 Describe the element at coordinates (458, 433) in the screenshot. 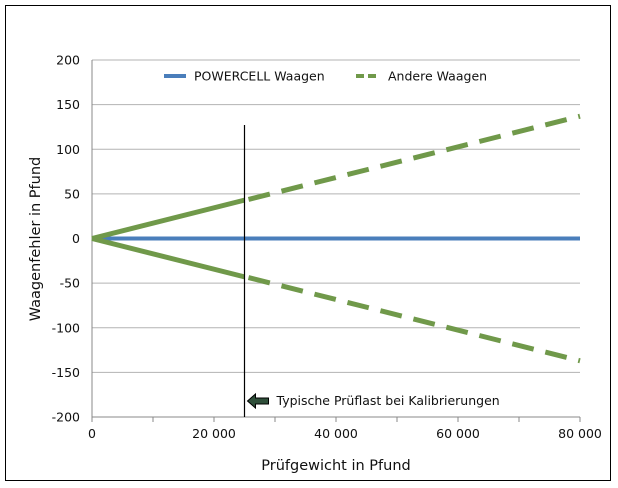

I see `x-tick-label: 60 000` at that location.